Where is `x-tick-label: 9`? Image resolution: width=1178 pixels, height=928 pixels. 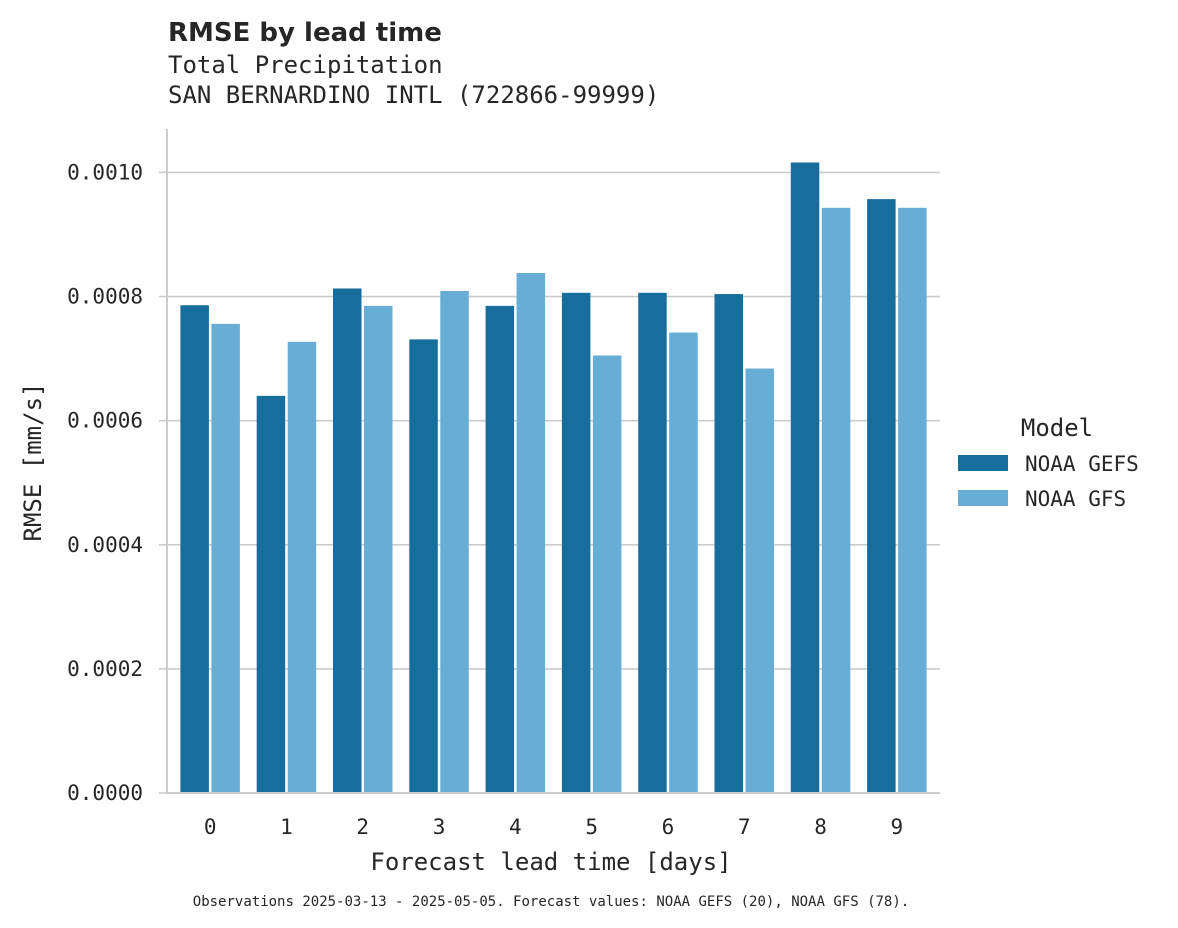 x-tick-label: 9 is located at coordinates (897, 827).